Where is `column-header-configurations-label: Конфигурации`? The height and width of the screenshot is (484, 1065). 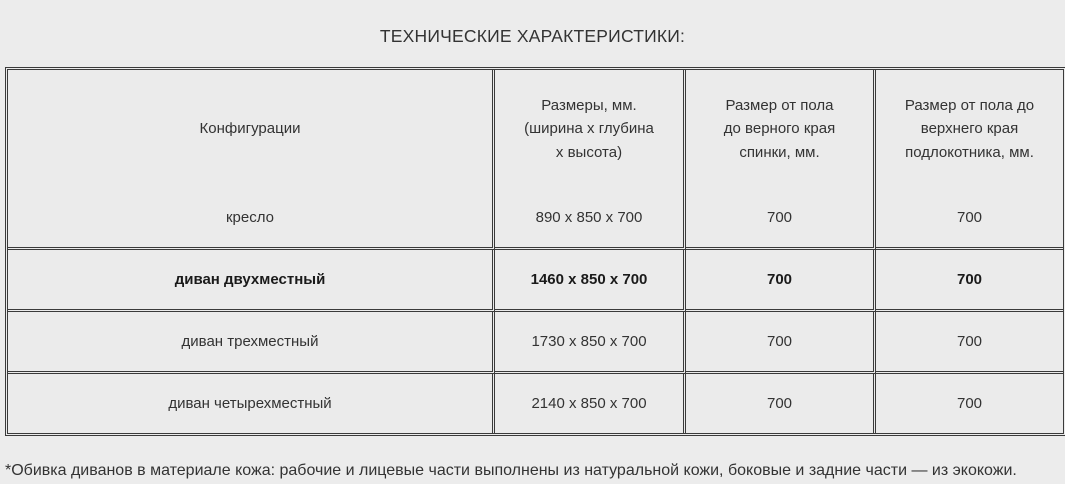 column-header-configurations-label: Конфигурации is located at coordinates (250, 129).